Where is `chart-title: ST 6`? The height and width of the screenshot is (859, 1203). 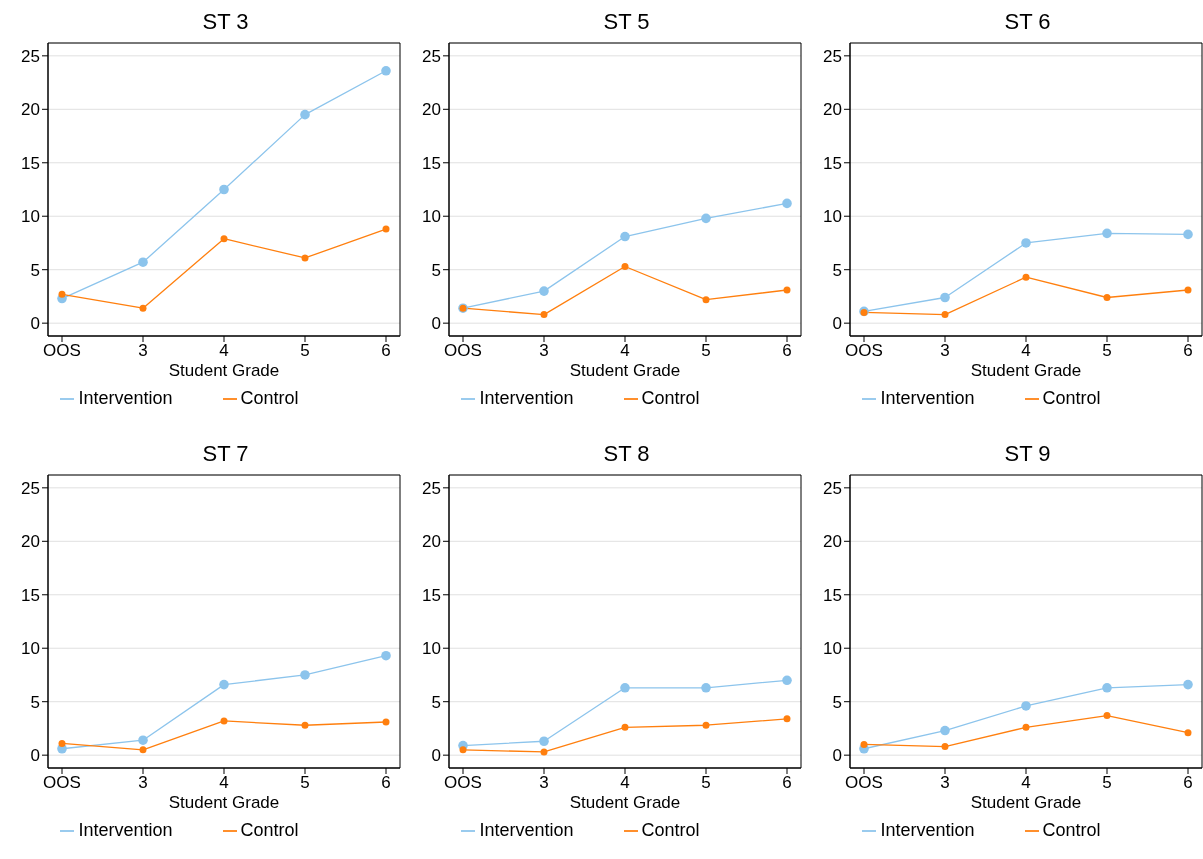 chart-title: ST 6 is located at coordinates (1027, 22).